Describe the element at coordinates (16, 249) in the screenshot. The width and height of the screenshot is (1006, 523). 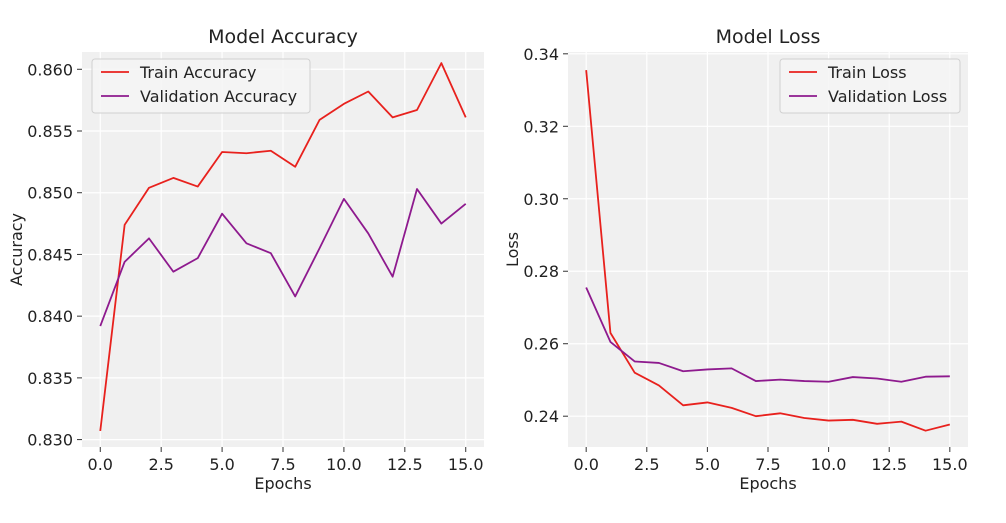
I see `accuracy-y-axis-label: Accuracy` at that location.